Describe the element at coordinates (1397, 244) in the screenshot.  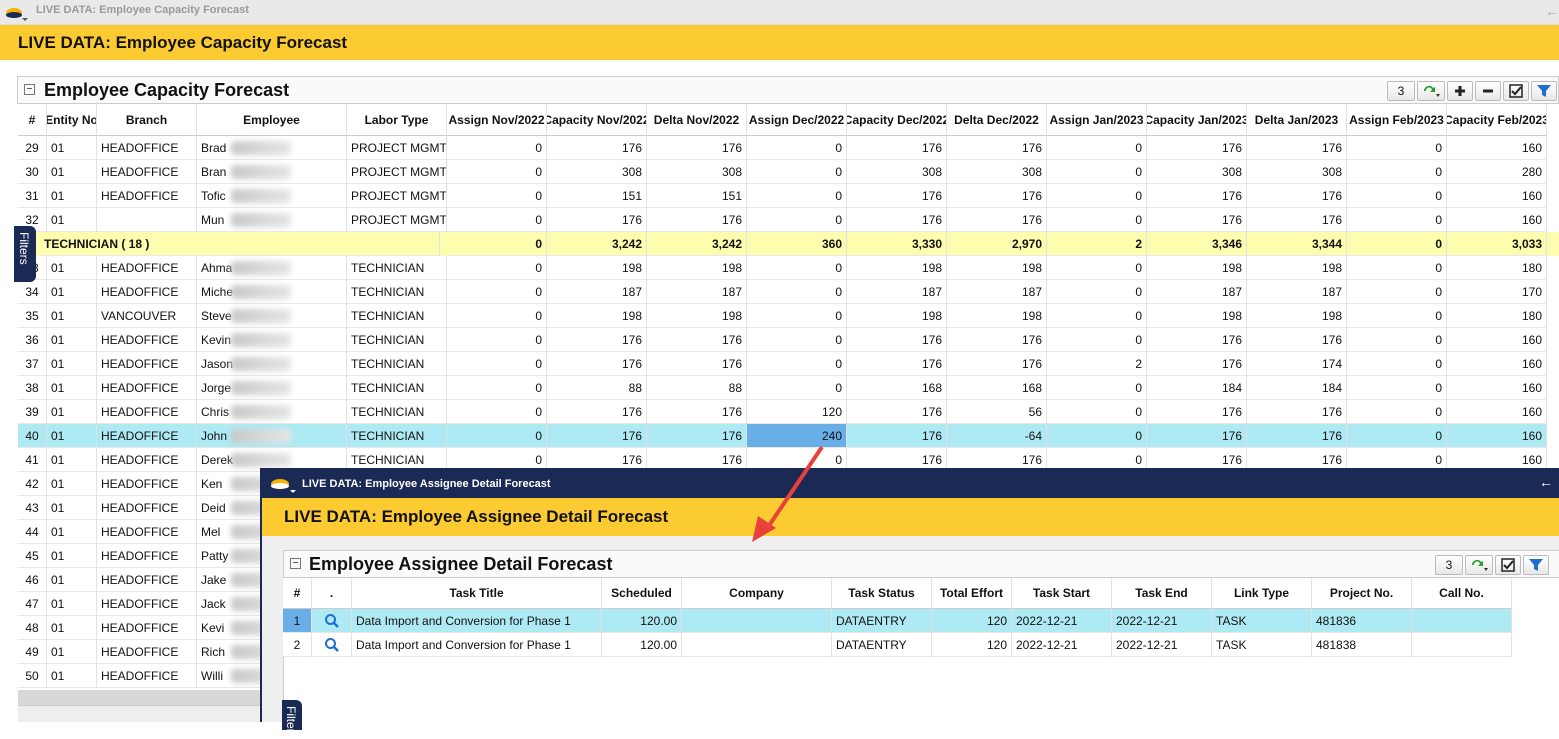
I see `group-total: 0` at that location.